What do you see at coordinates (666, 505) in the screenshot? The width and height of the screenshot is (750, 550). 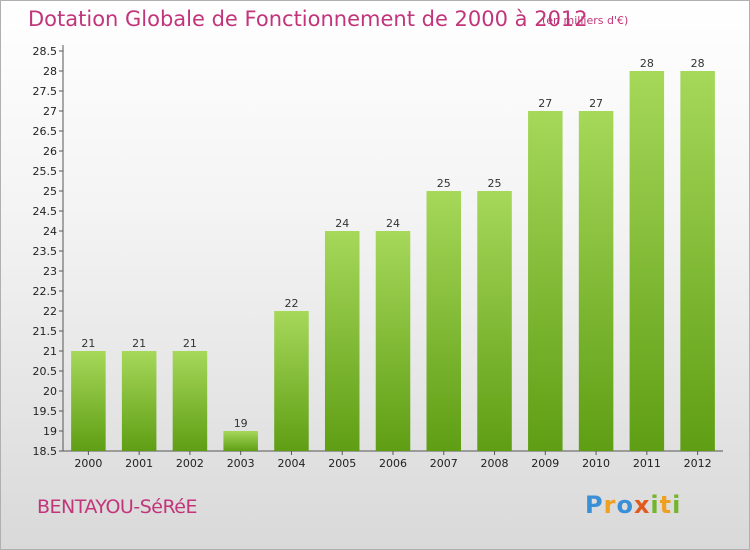 I see `logo-letter: t` at bounding box center [666, 505].